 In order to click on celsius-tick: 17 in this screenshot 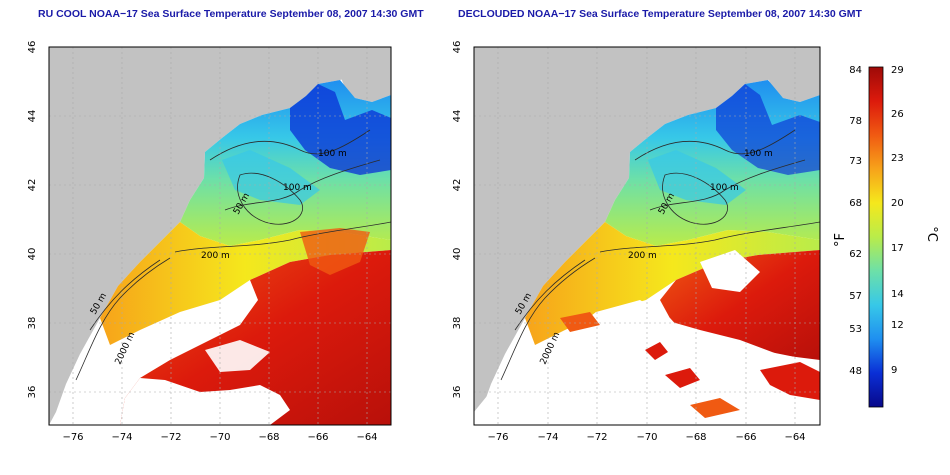, I will do `click(897, 248)`.